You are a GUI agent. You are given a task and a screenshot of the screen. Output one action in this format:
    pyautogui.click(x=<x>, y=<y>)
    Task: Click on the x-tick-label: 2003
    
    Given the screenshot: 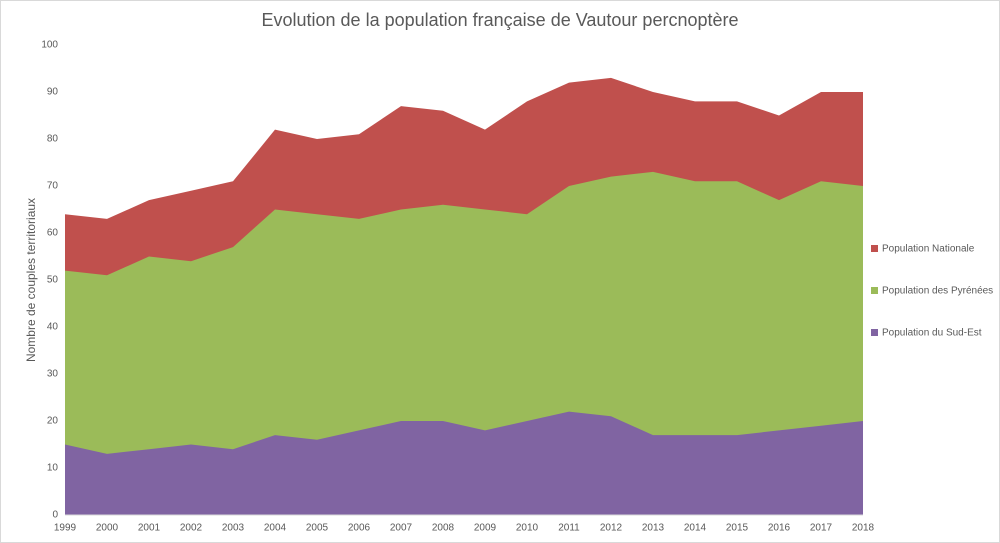 What is the action you would take?
    pyautogui.click(x=233, y=528)
    